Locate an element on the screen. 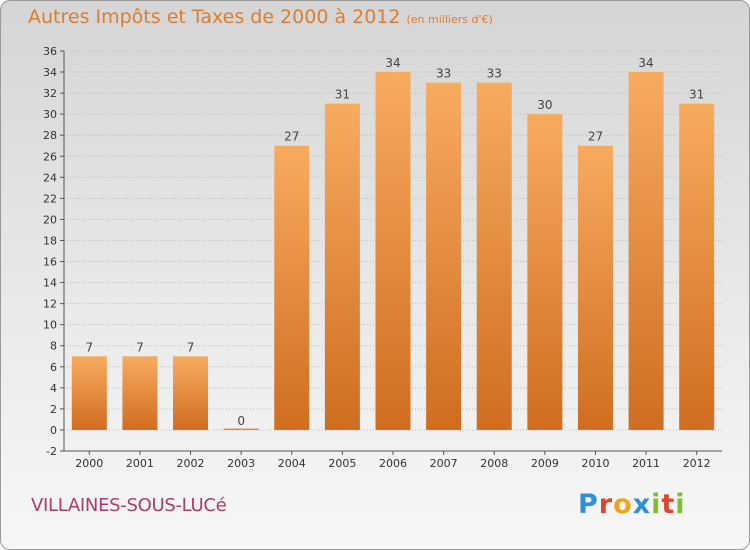 The width and height of the screenshot is (750, 550). y-tick-label: 22 is located at coordinates (50, 198).